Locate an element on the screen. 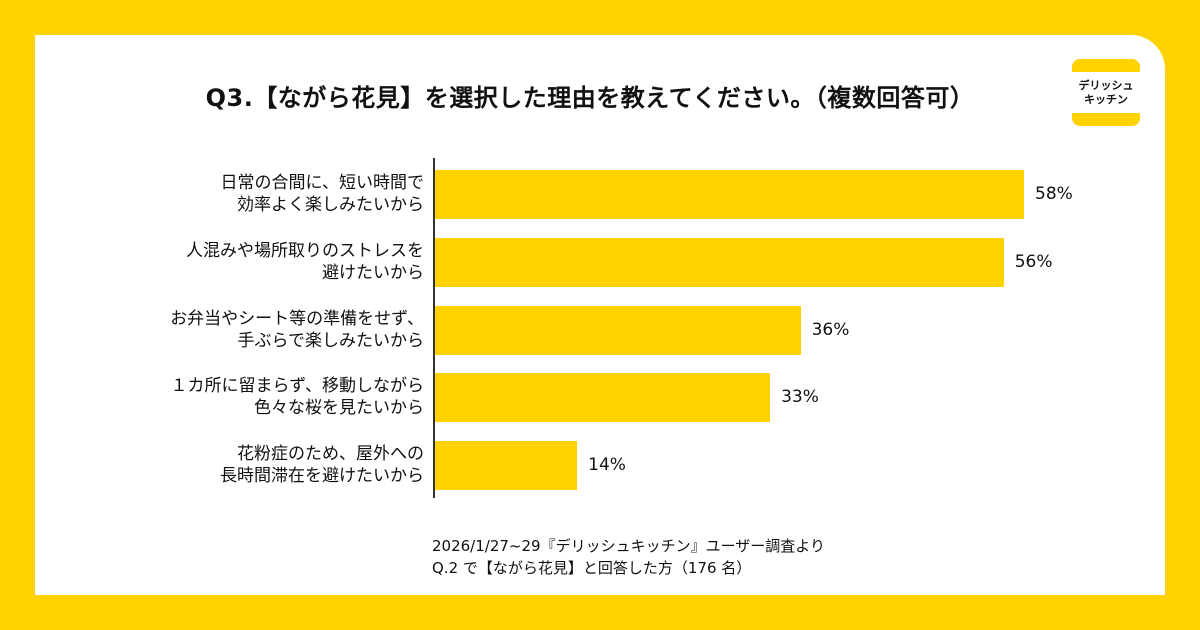 The image size is (1200, 630). value-label: 14% is located at coordinates (607, 465).